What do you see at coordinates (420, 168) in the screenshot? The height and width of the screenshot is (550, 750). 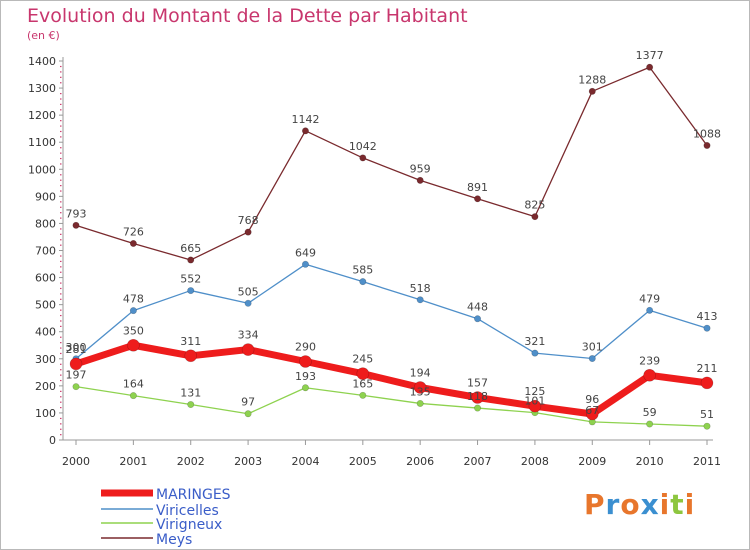 I see `data-label-meys: 959` at bounding box center [420, 168].